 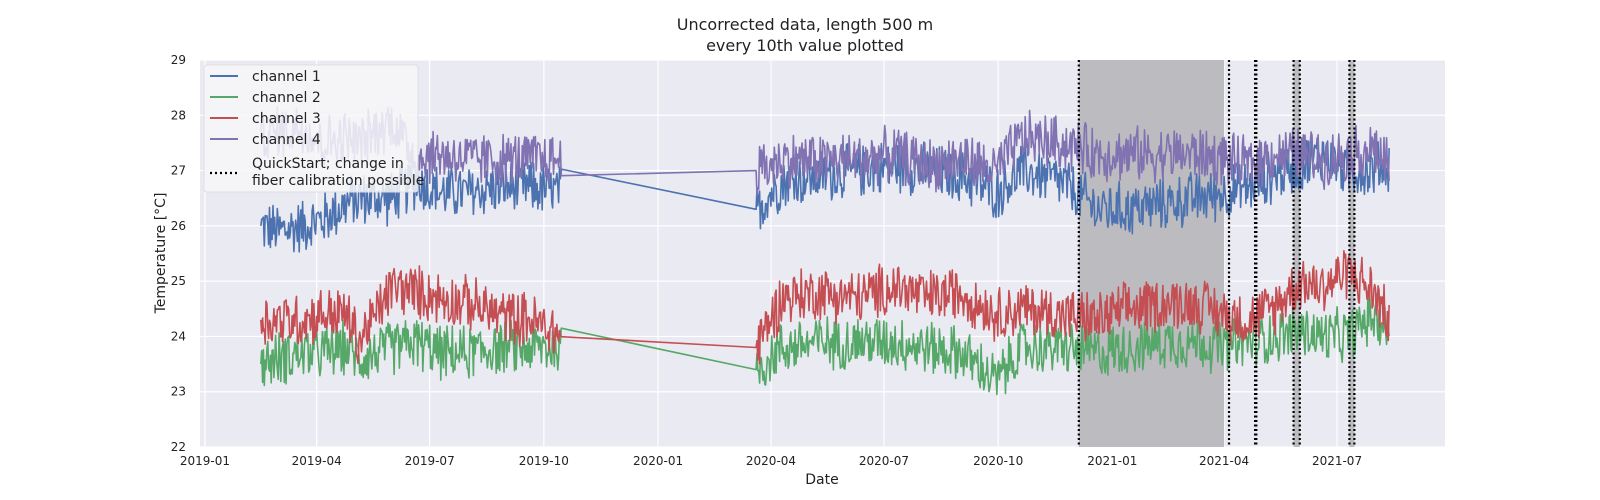 What do you see at coordinates (205, 461) in the screenshot?
I see `x-tick-label: 2019-01` at bounding box center [205, 461].